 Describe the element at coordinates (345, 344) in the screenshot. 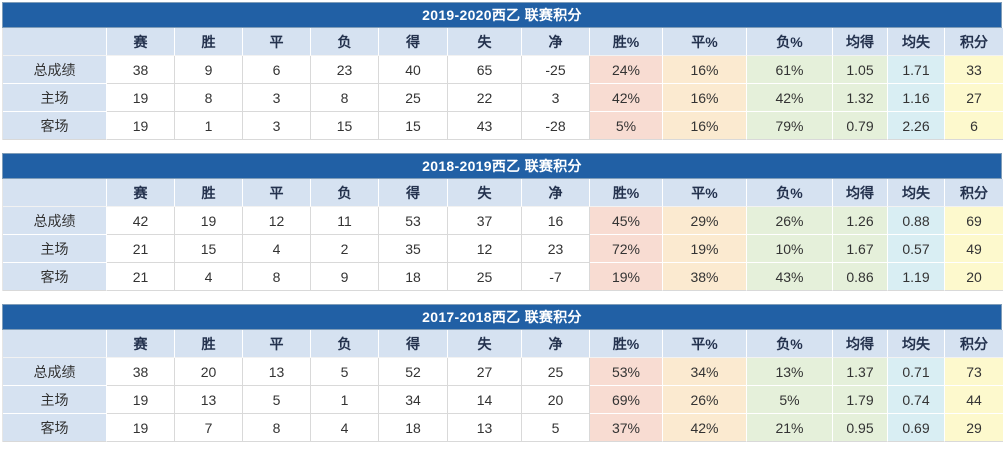

I see `column-header: 负` at that location.